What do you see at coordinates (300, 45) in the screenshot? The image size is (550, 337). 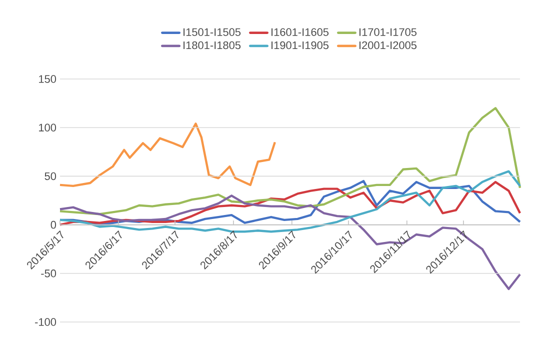 I see `legend-label: I1901-I1905` at bounding box center [300, 45].